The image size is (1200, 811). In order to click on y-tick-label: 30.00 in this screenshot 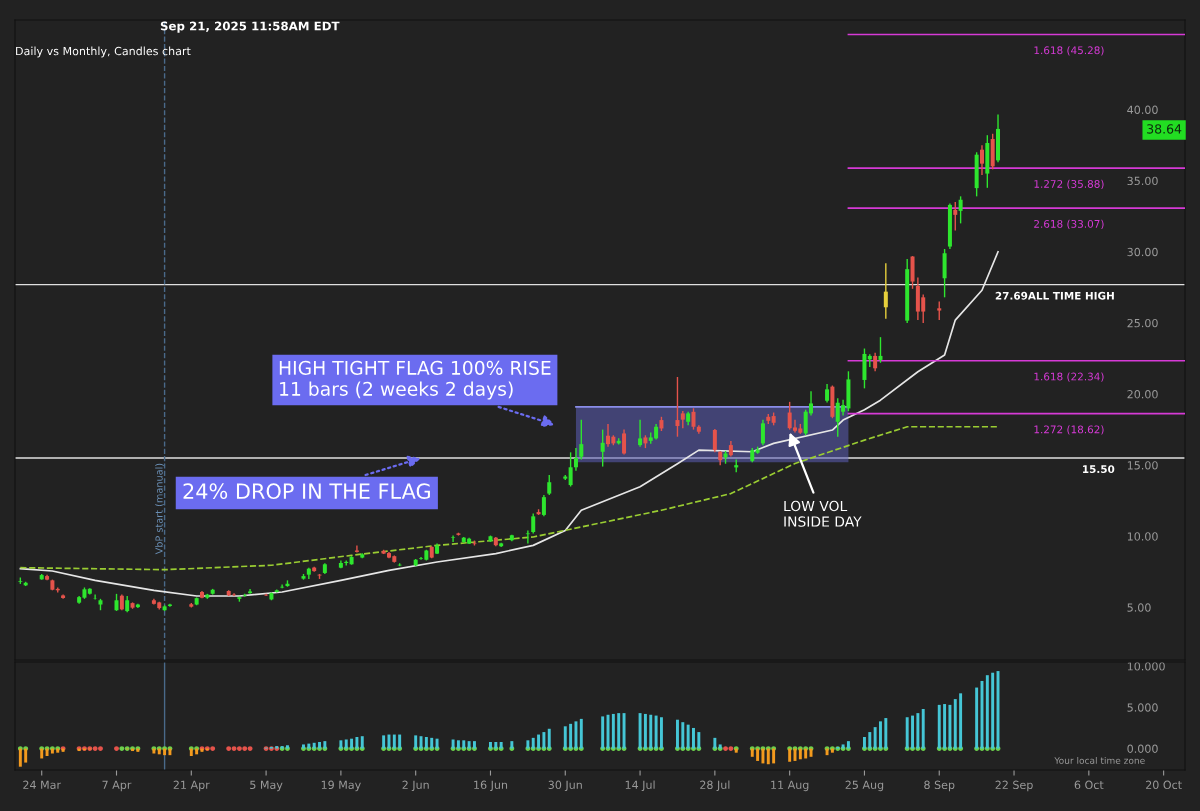, I will do `click(1142, 252)`.